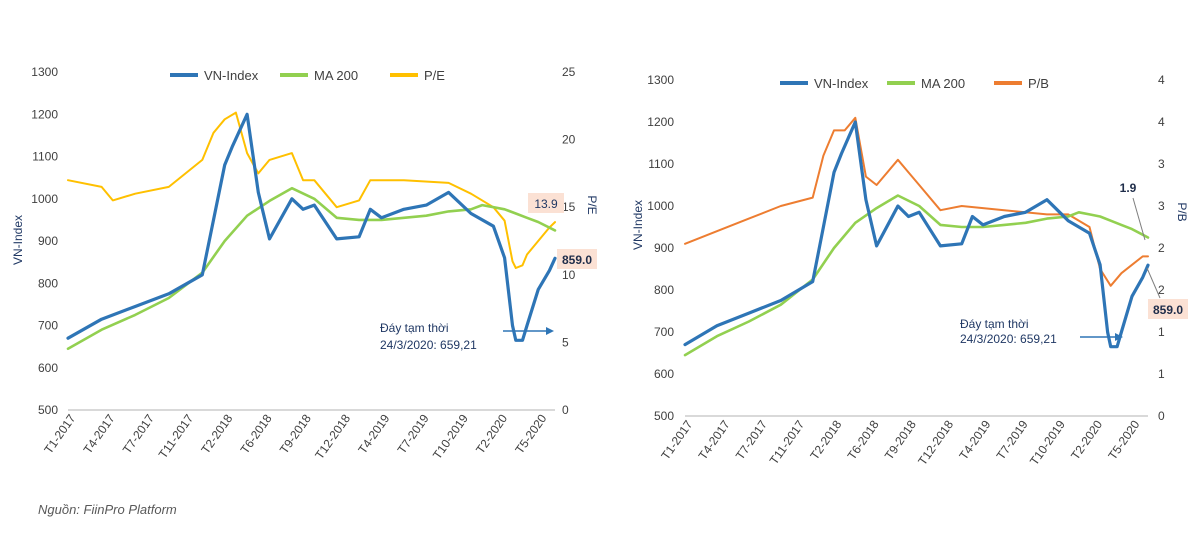 The image size is (1200, 544). I want to click on y2-axis-ticks-left: 0 5 10 15 20 25, so click(569, 241).